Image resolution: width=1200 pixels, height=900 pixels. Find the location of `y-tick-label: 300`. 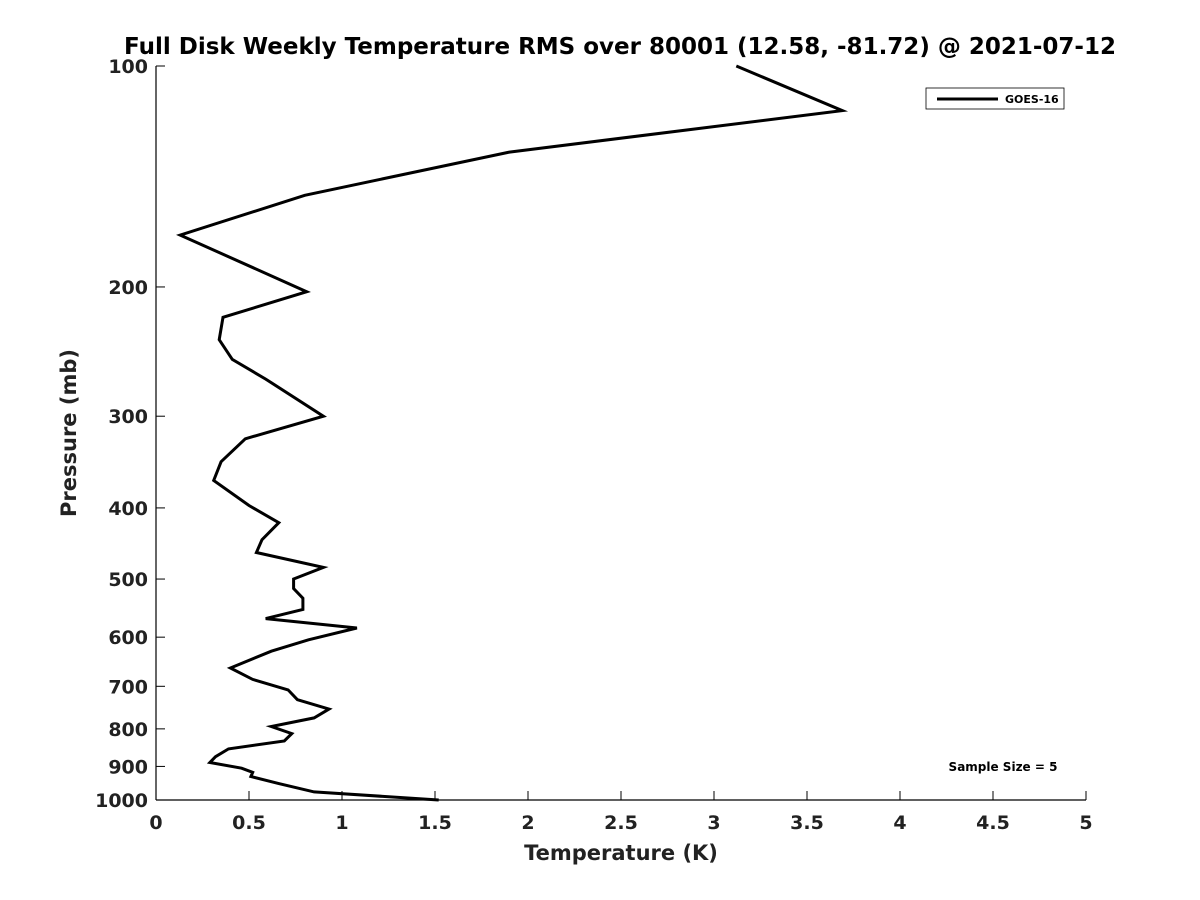

y-tick-label: 300 is located at coordinates (128, 417).